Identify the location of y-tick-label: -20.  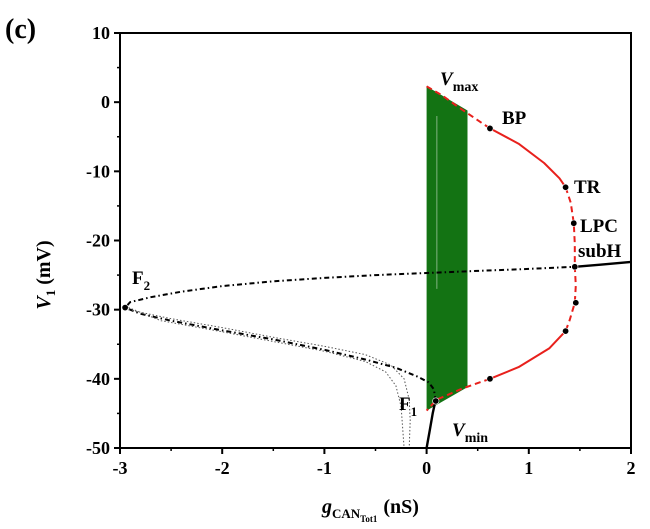
(98, 241).